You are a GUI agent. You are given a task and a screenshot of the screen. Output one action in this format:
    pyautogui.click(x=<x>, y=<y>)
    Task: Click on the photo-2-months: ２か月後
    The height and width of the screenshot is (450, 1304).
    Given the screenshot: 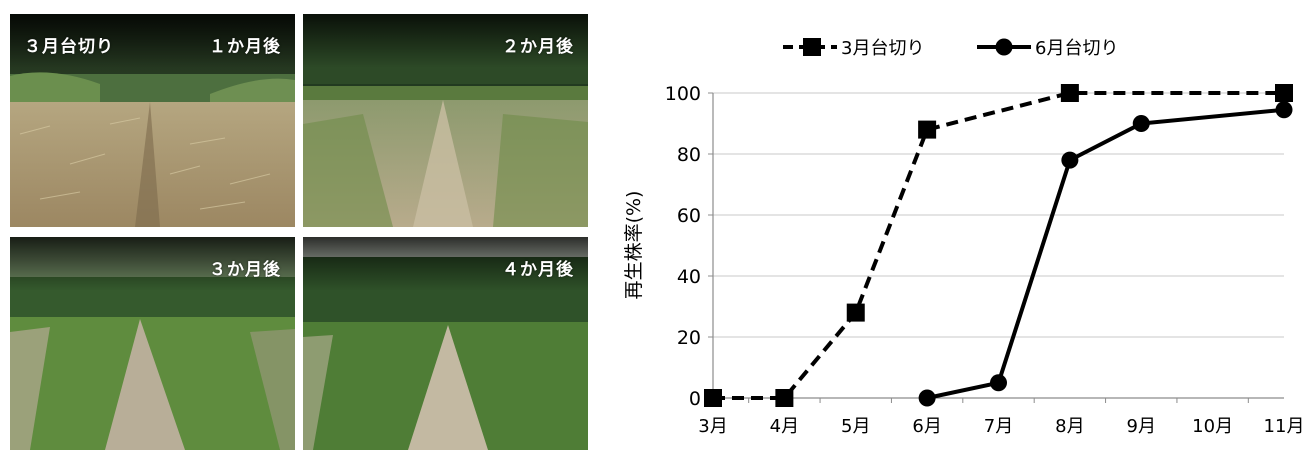 What is the action you would take?
    pyautogui.click(x=445, y=120)
    